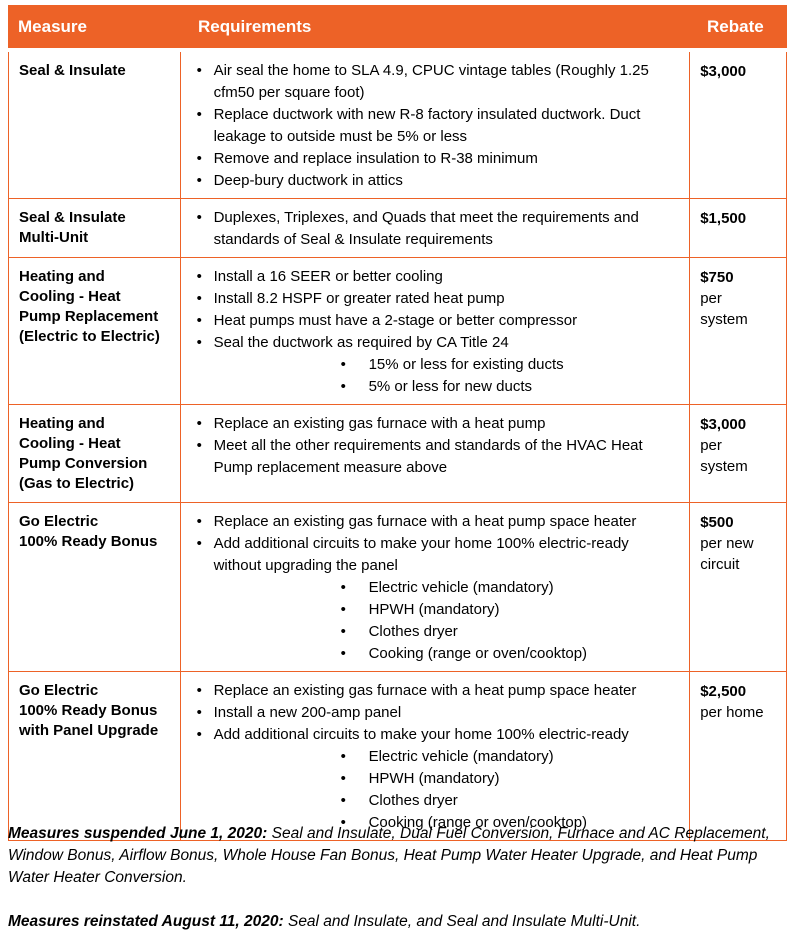 Image resolution: width=792 pixels, height=933 pixels. I want to click on rebate-cell: $3,000, so click(737, 125).